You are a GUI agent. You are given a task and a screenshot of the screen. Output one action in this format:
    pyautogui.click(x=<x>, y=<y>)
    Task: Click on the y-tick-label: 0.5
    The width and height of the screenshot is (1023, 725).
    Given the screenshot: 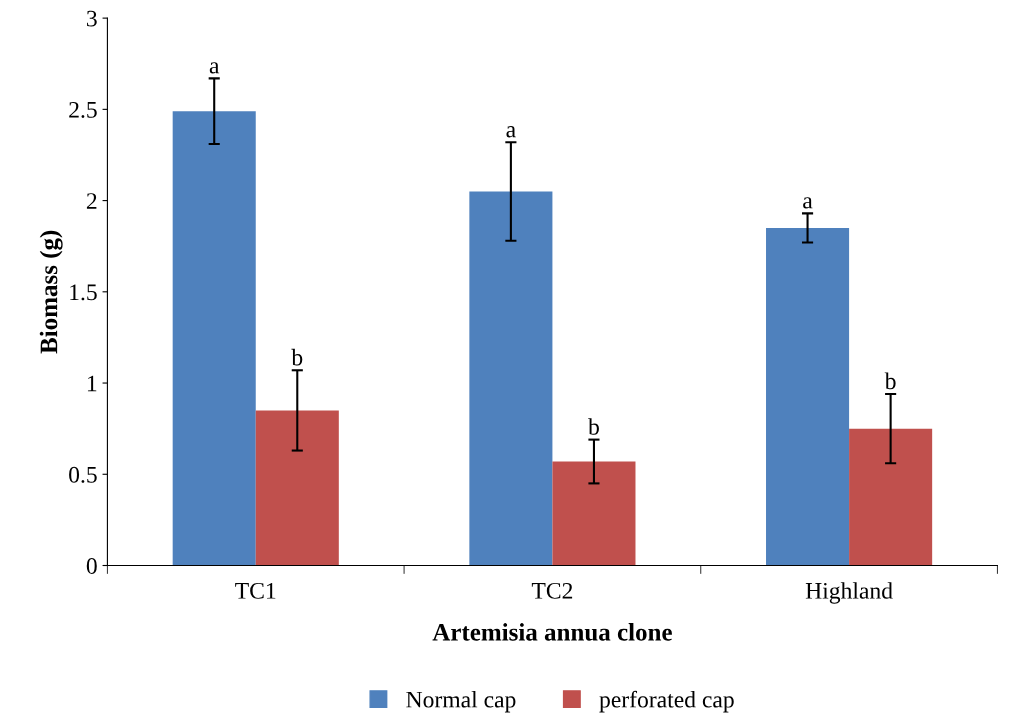 What is the action you would take?
    pyautogui.click(x=83, y=474)
    